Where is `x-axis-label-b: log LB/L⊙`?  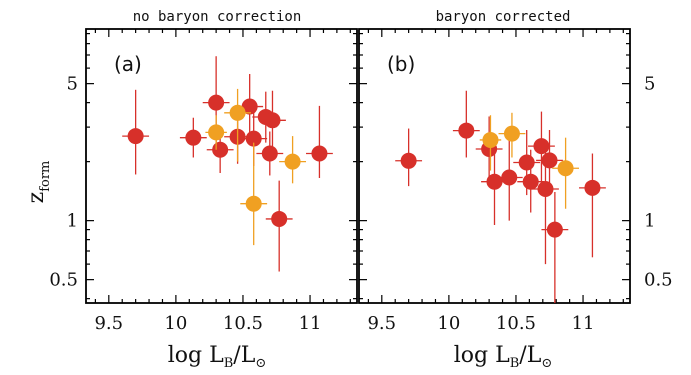 x-axis-label-b: log LB/L⊙ is located at coordinates (503, 357).